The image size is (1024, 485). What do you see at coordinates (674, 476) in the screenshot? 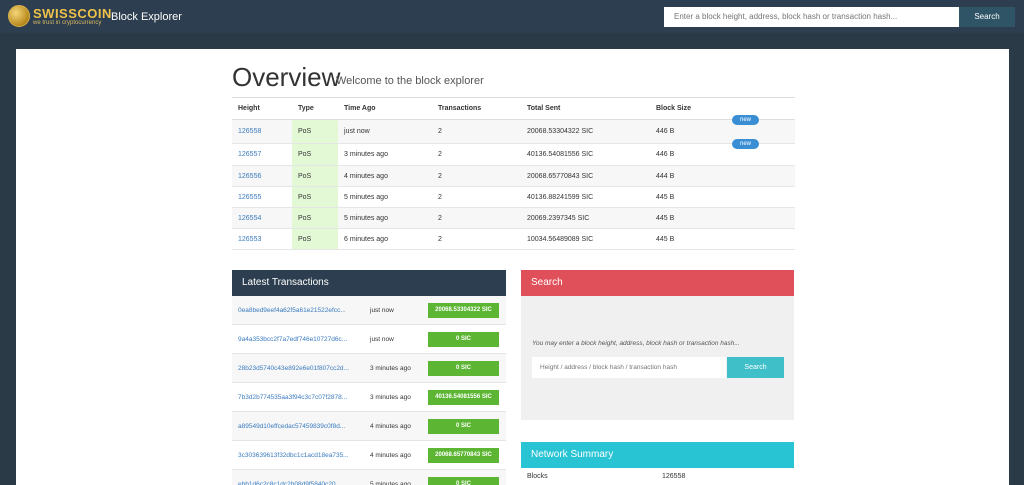
I see `summary-value: 126558` at bounding box center [674, 476].